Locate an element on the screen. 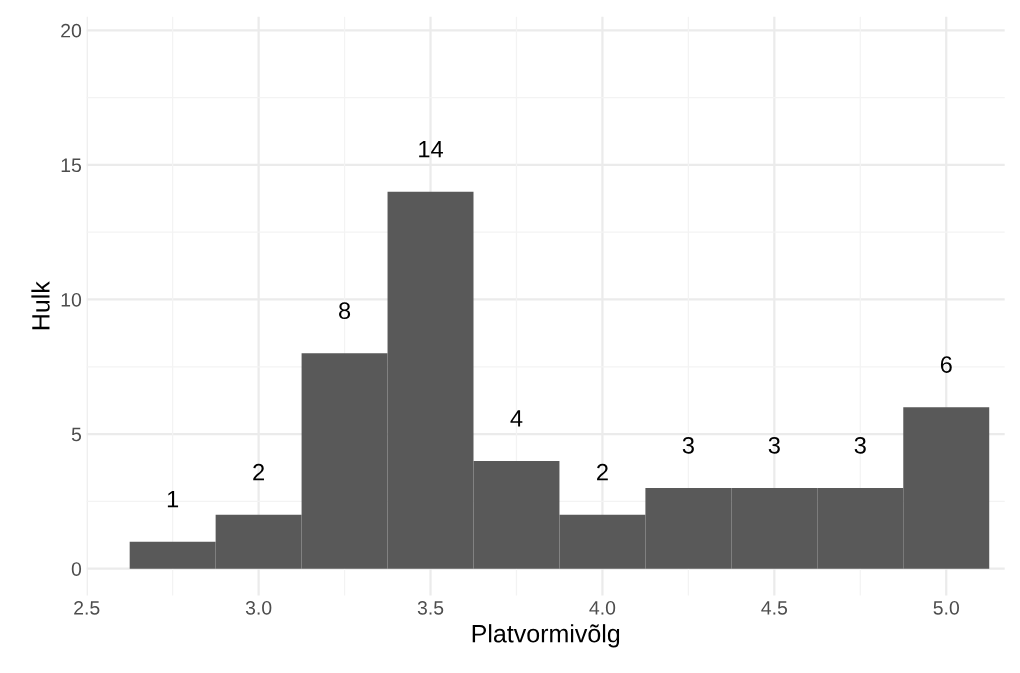  x-tick-label: 4.5 is located at coordinates (774, 608).